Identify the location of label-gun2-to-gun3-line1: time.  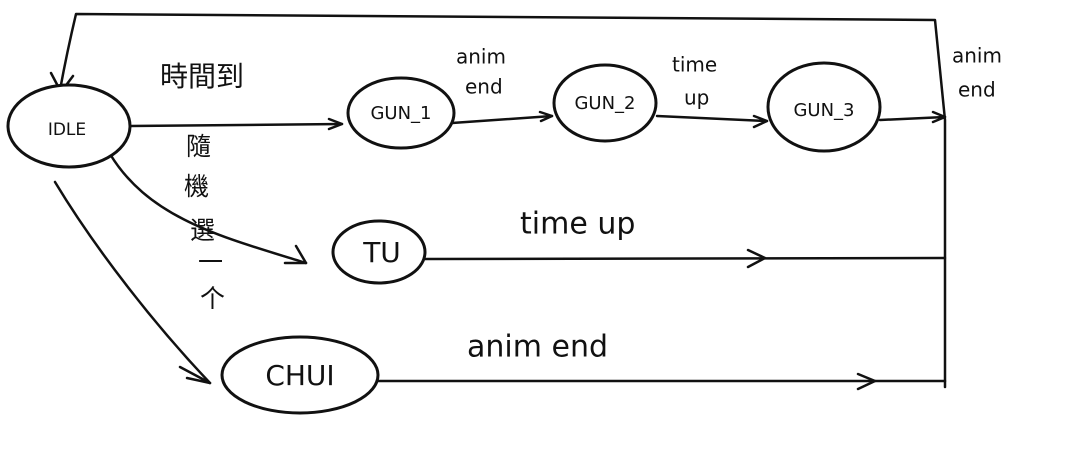
(694, 65).